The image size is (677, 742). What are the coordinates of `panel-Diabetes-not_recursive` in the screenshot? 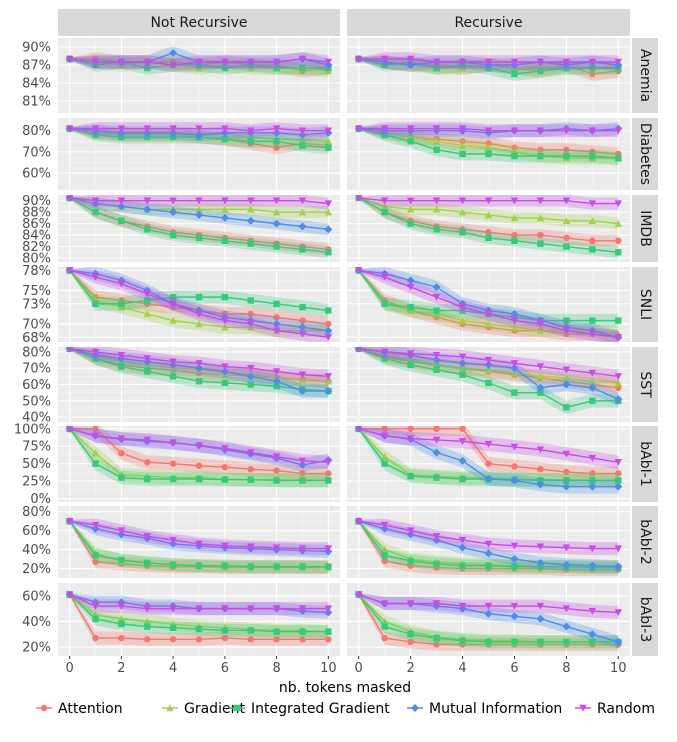 It's located at (199, 154).